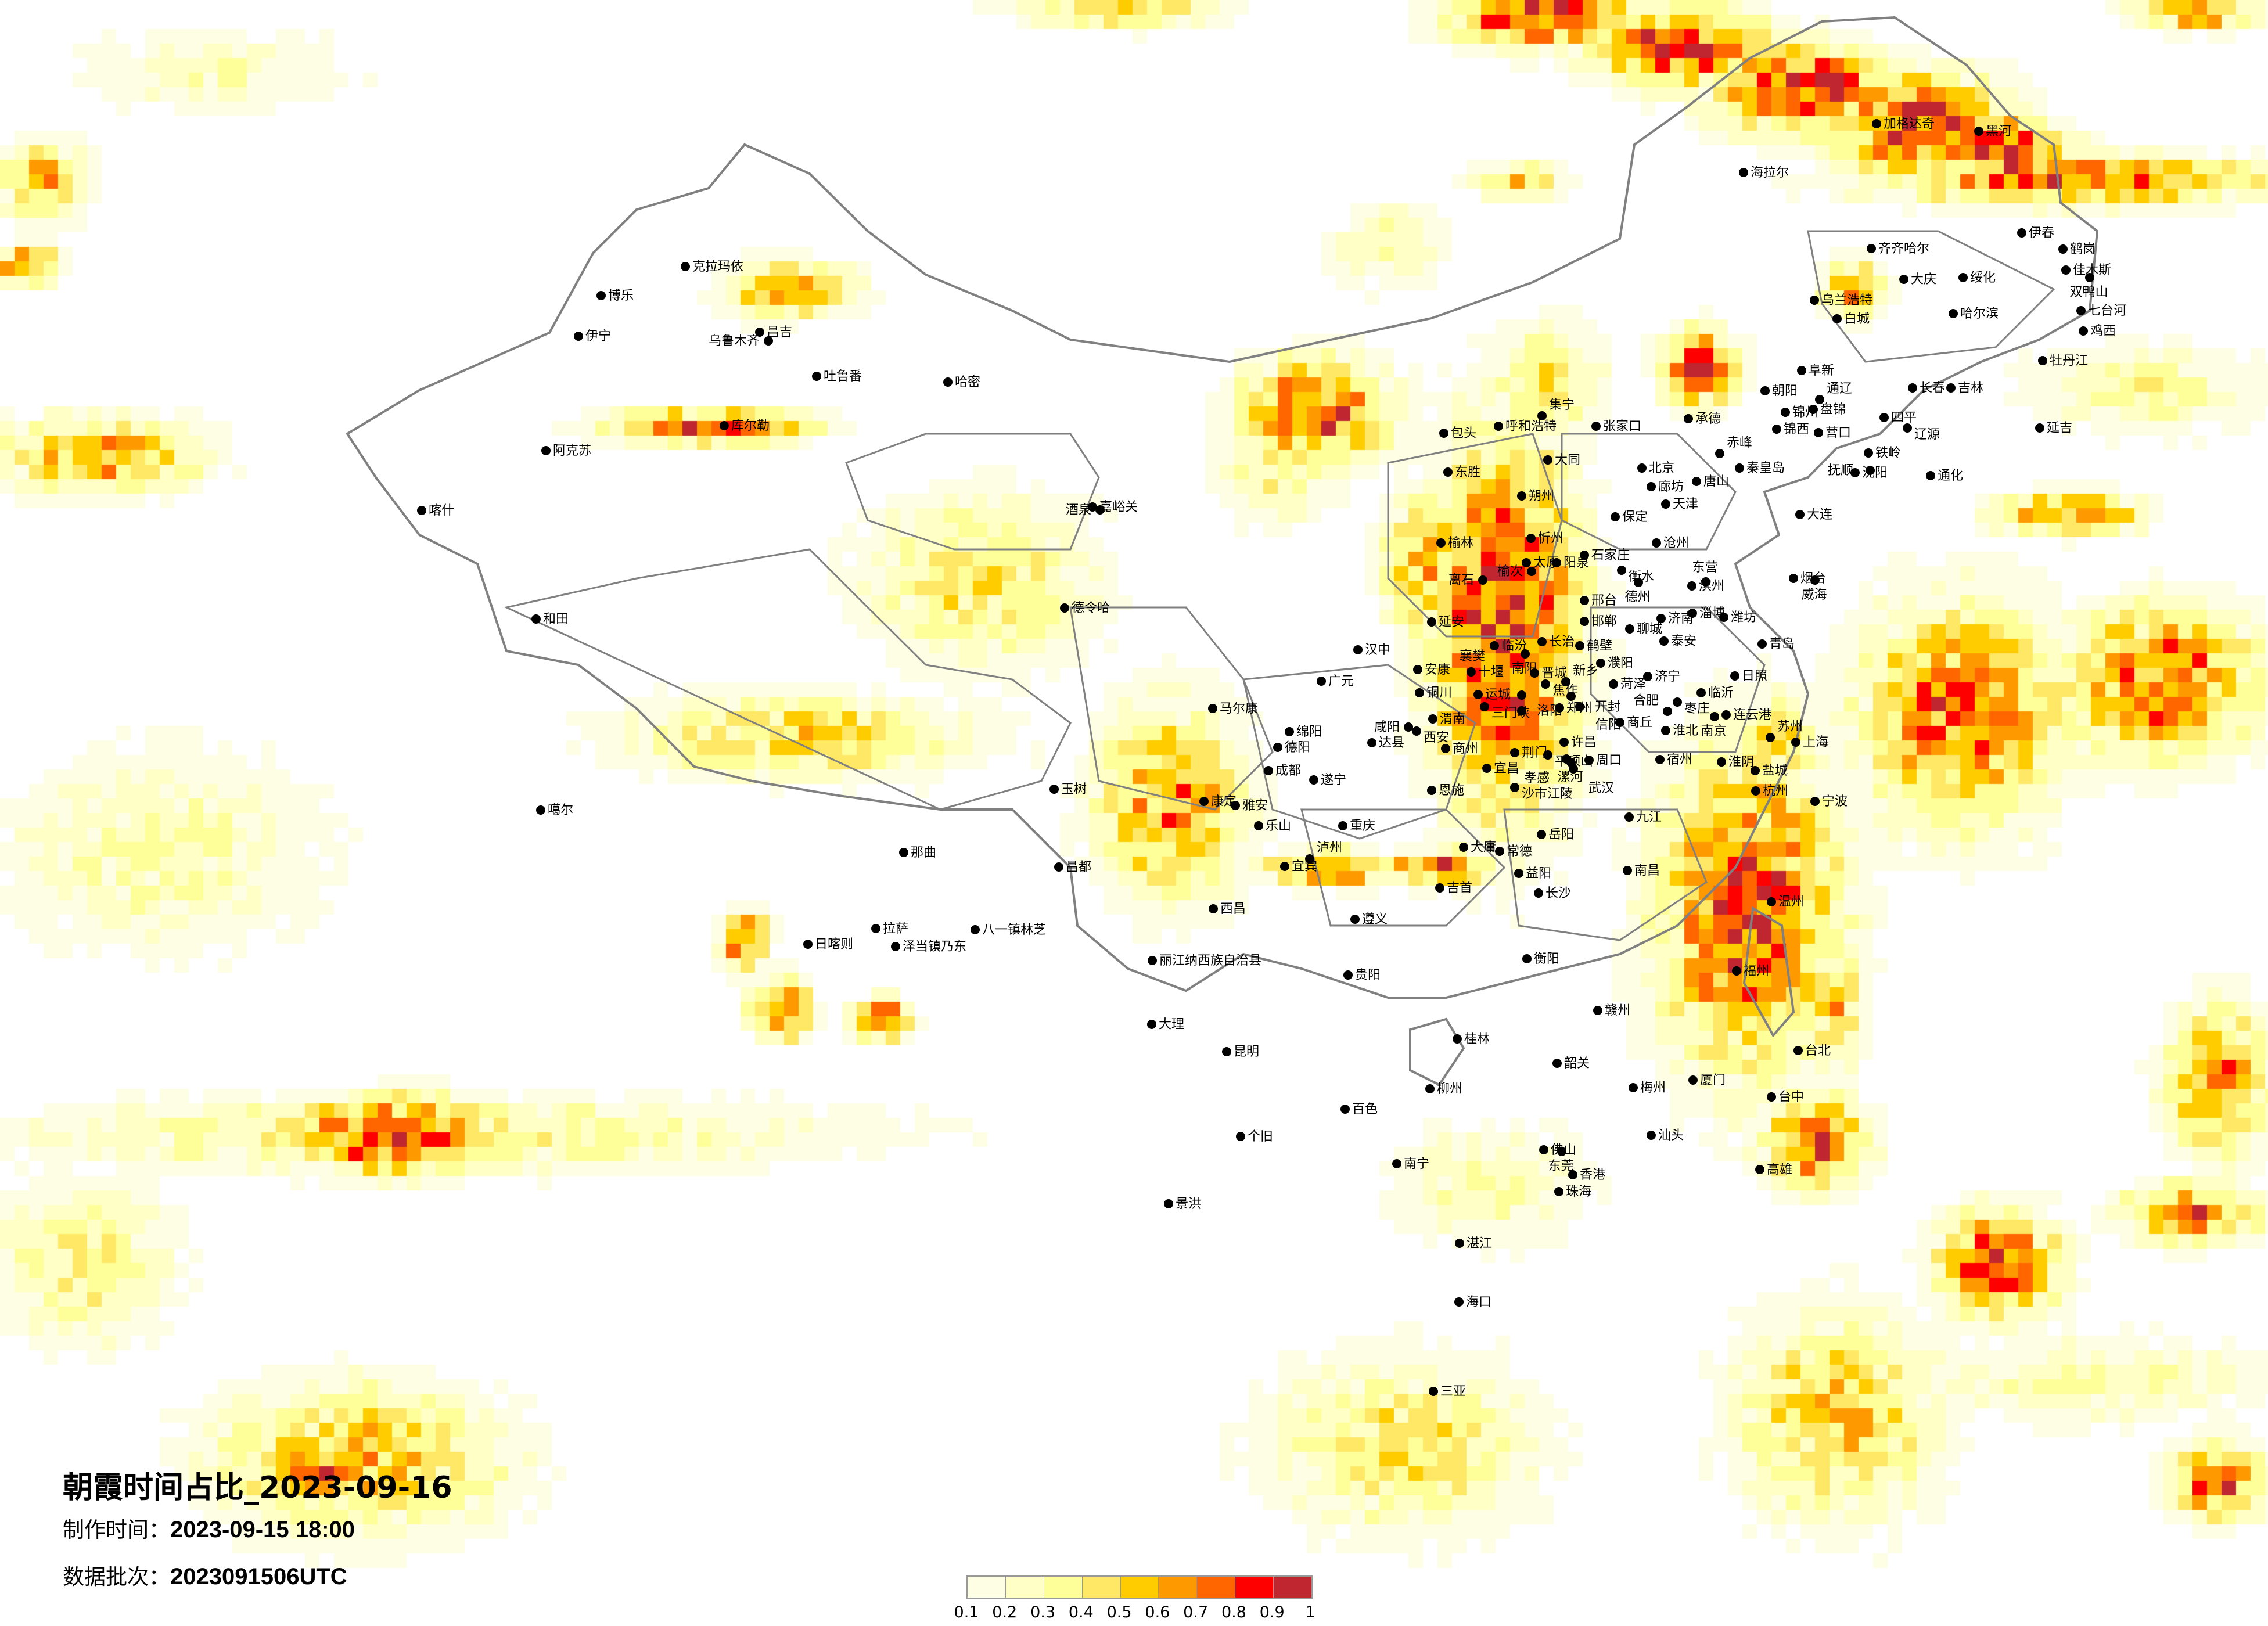 This screenshot has width=2268, height=1626. Describe the element at coordinates (1477, 847) in the screenshot. I see `city-marker: 大庸` at that location.